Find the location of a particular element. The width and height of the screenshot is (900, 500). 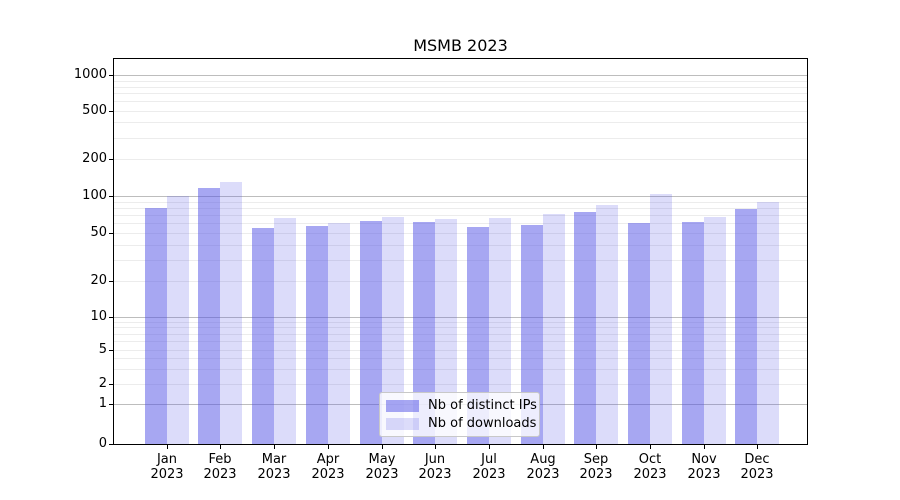

y-tick-label: 500 is located at coordinates (94, 110).